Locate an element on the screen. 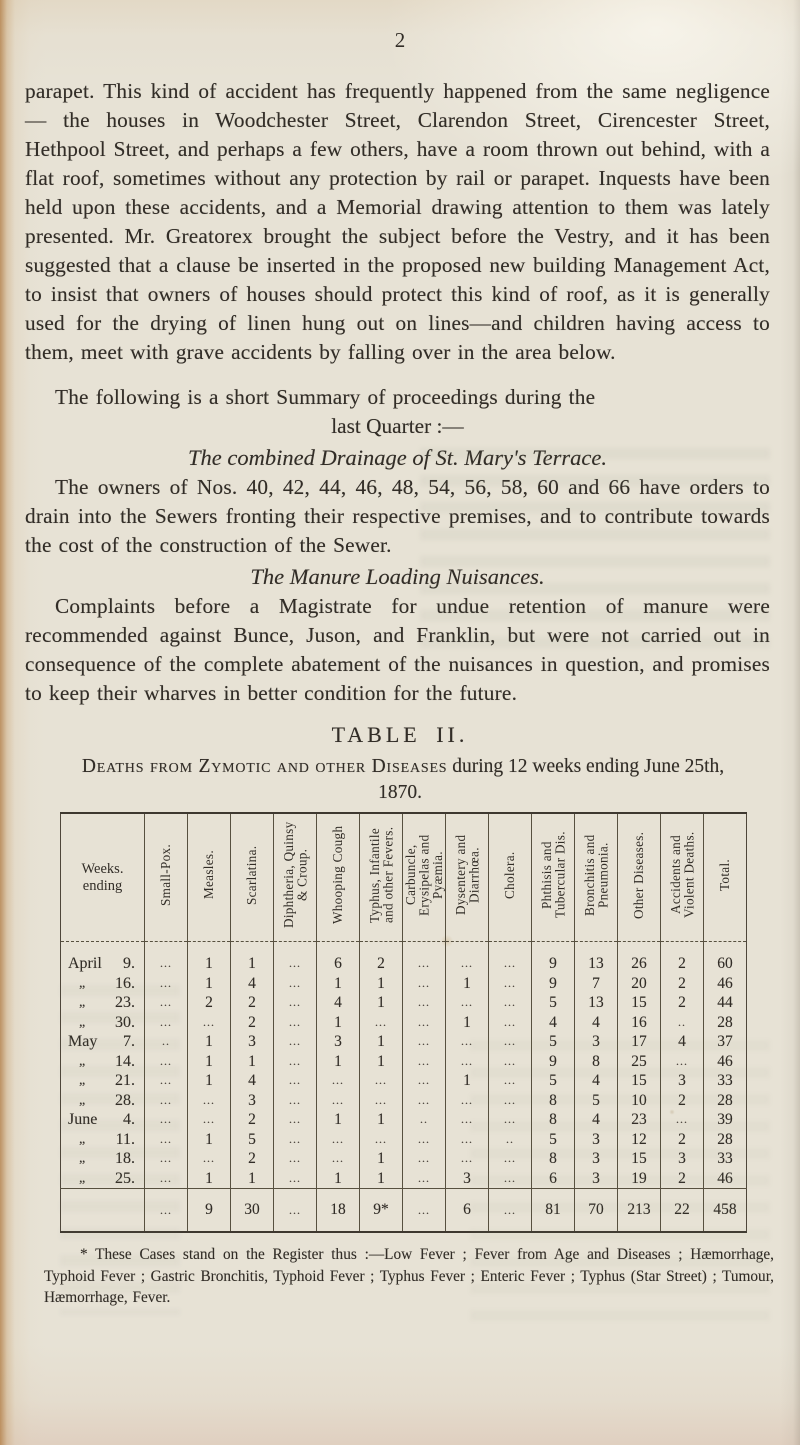 Image resolution: width=800 pixels, height=1445 pixels. value-cell: 13 is located at coordinates (596, 1003).